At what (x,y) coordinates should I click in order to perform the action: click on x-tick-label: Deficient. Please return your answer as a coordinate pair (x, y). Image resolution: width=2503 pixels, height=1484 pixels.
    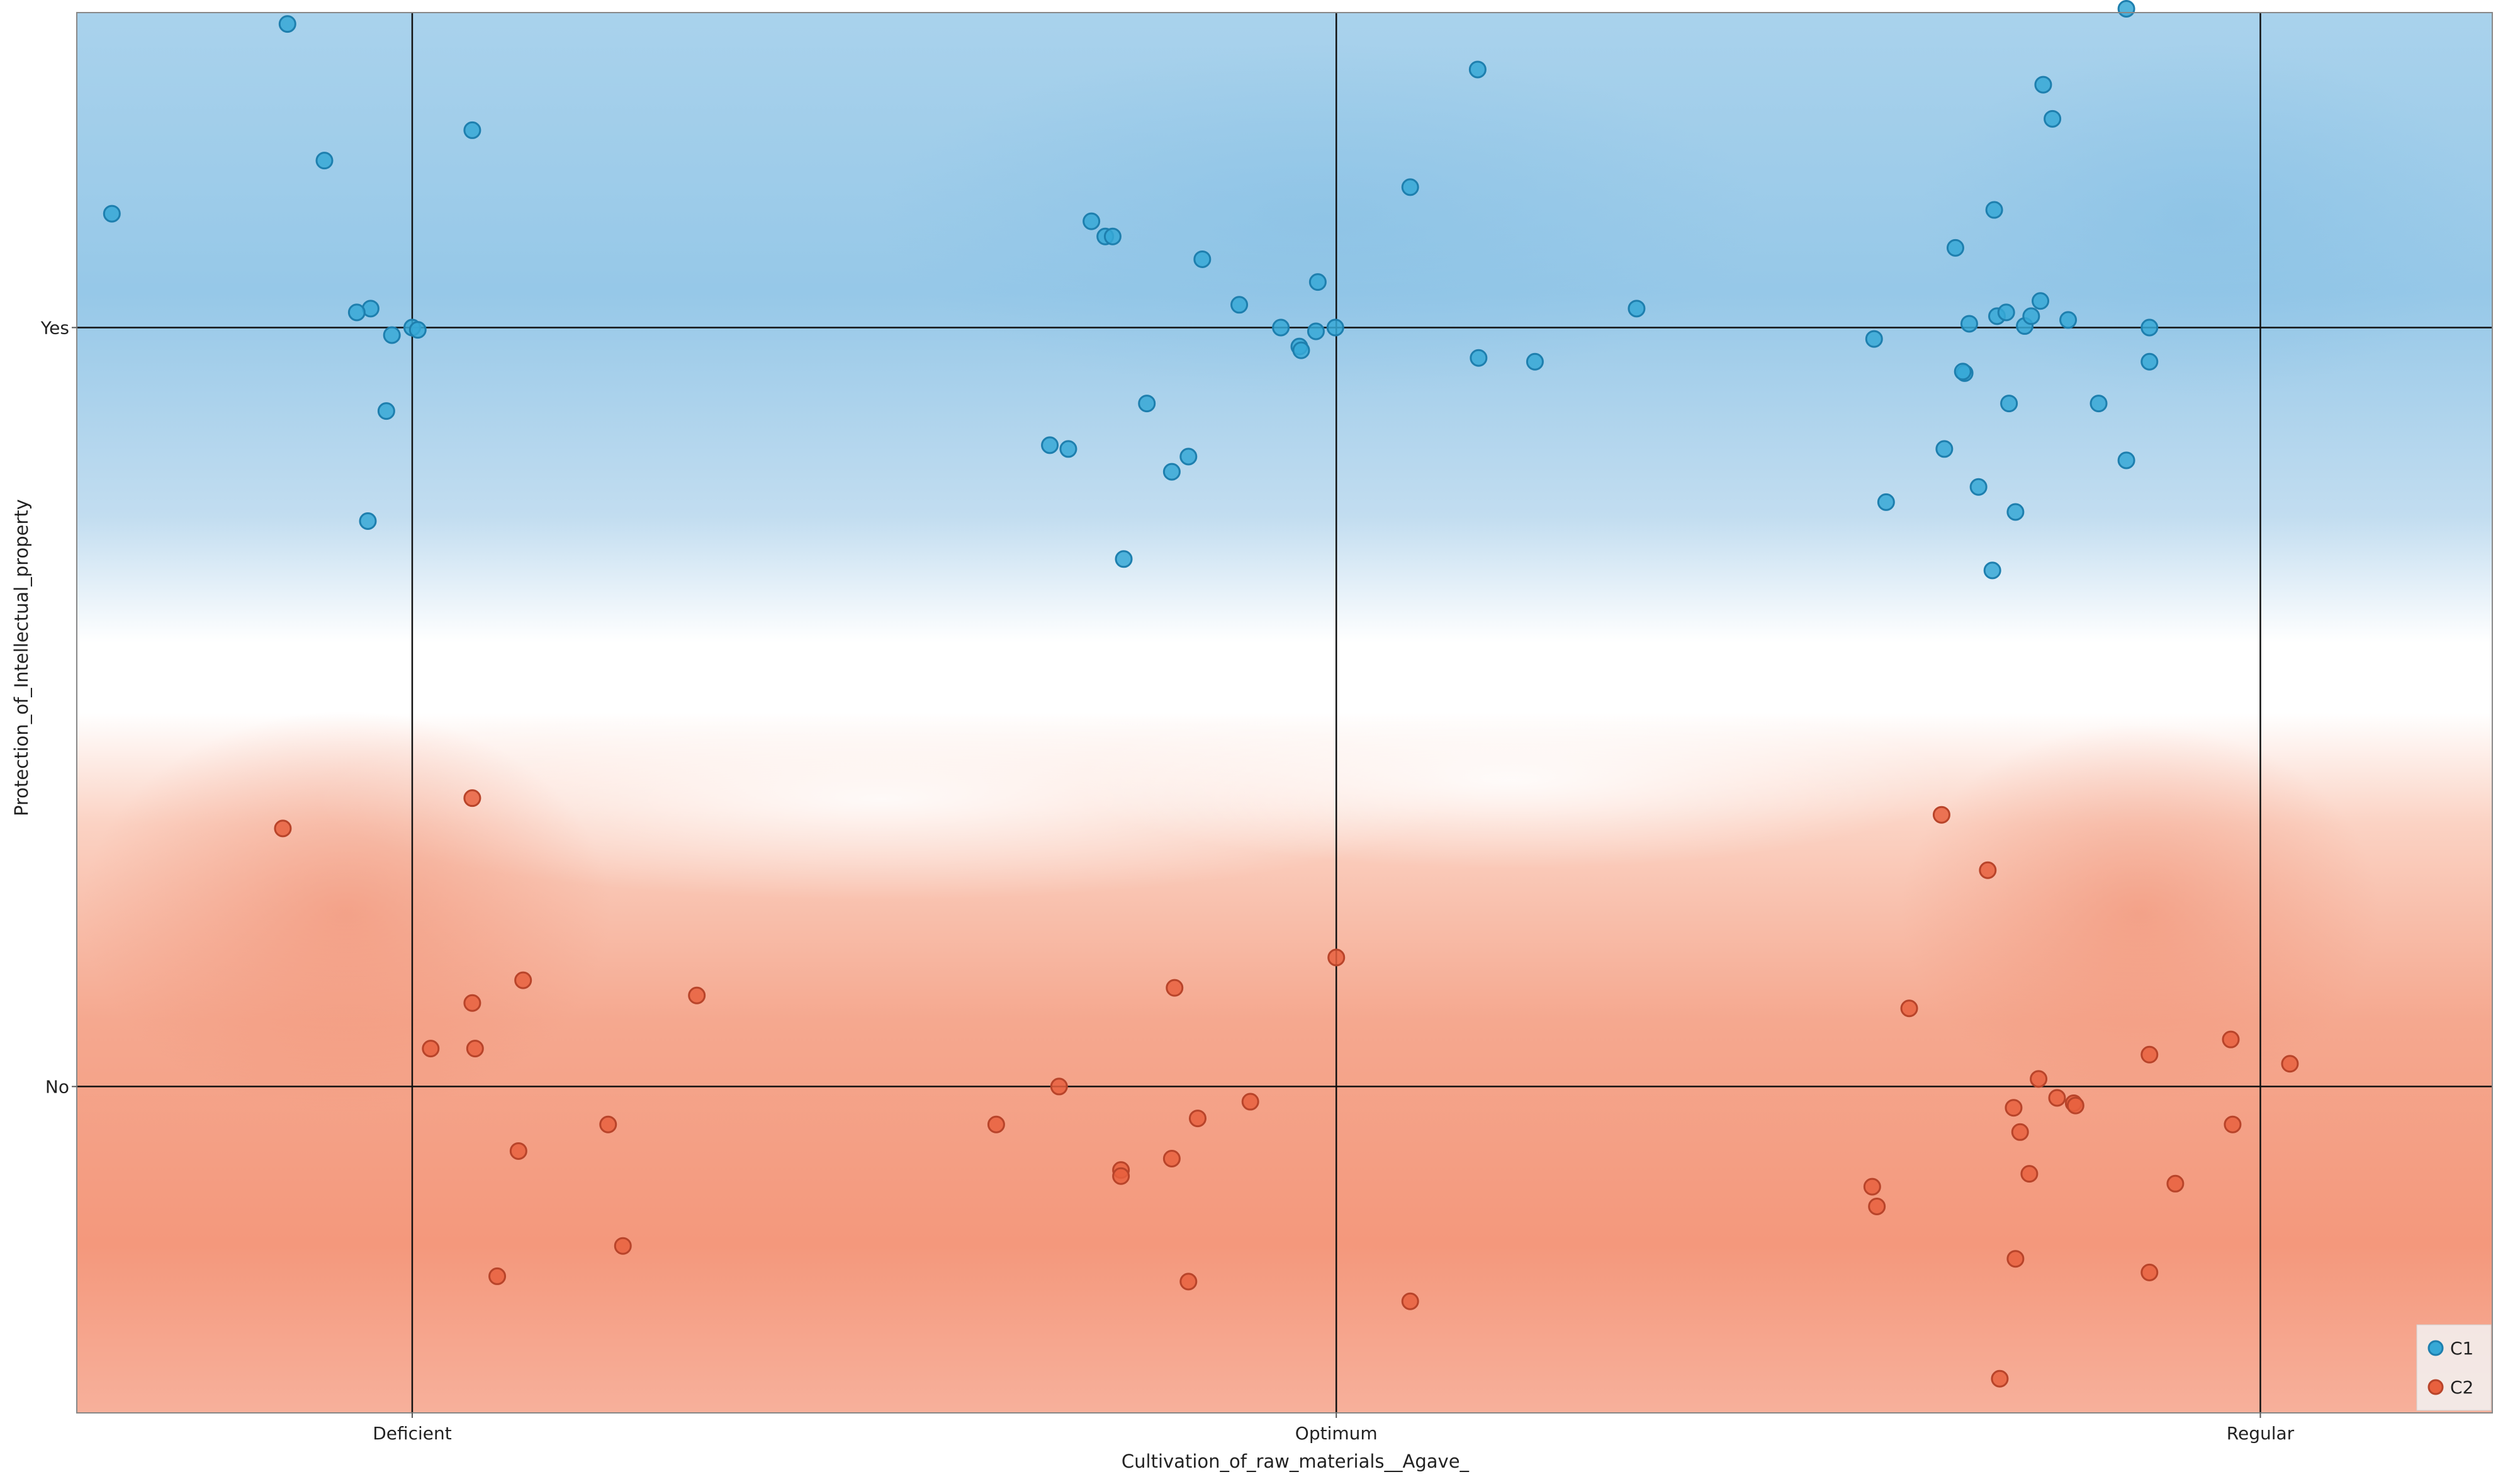
    Looking at the image, I should click on (412, 1433).